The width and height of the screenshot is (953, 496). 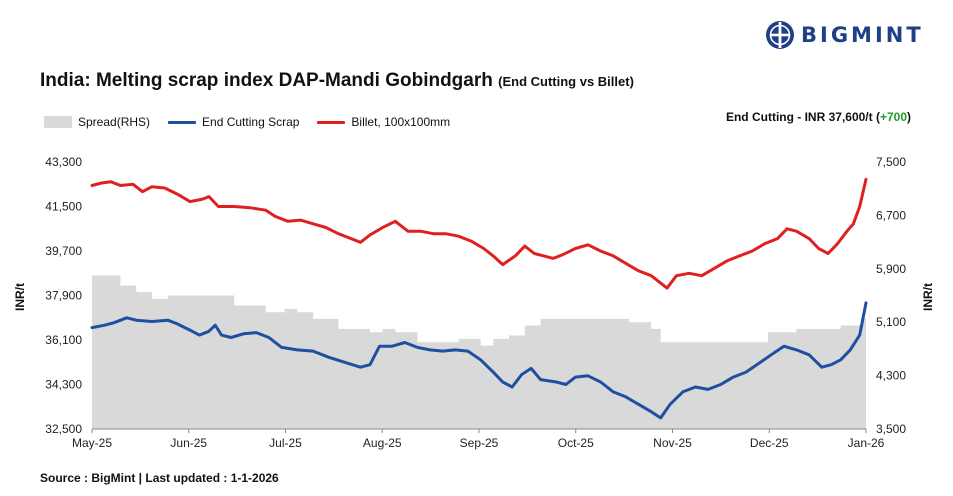 I want to click on x-tick-label: Jan-26, so click(x=866, y=443).